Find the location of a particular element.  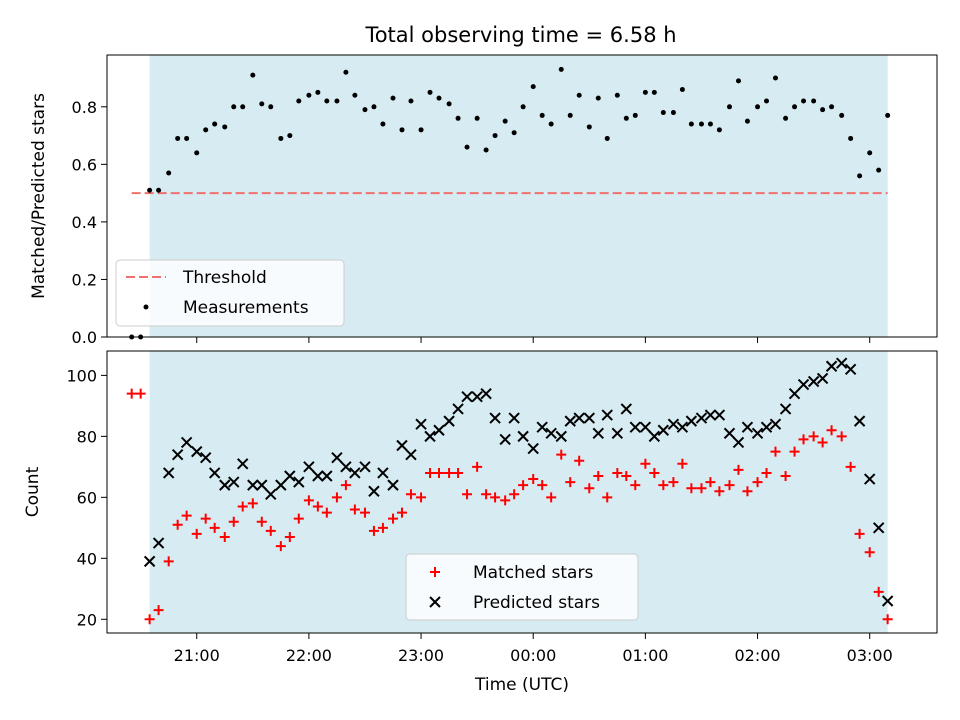

chart-title: Total observing time = 6.58 h is located at coordinates (520, 35).